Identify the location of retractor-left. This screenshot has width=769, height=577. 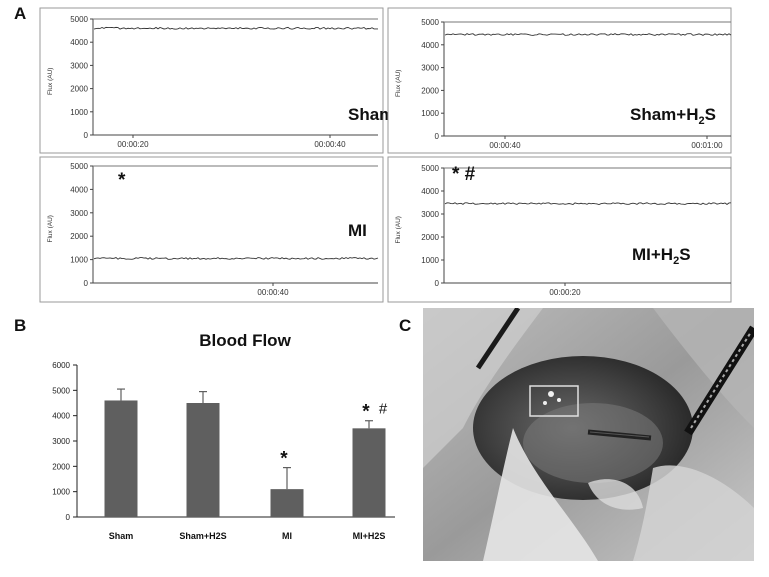
(498, 339).